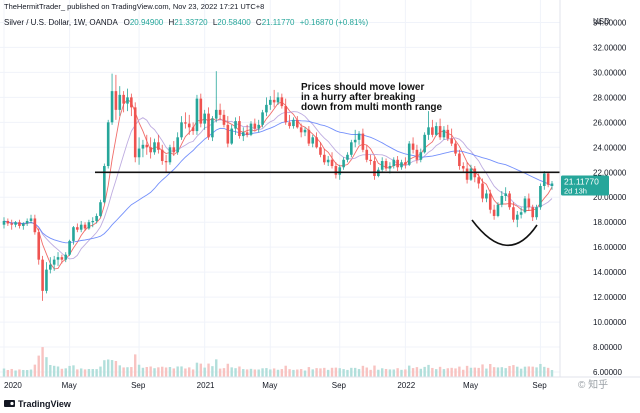 The height and width of the screenshot is (413, 640). I want to click on x-tick-label: Sep, so click(539, 385).